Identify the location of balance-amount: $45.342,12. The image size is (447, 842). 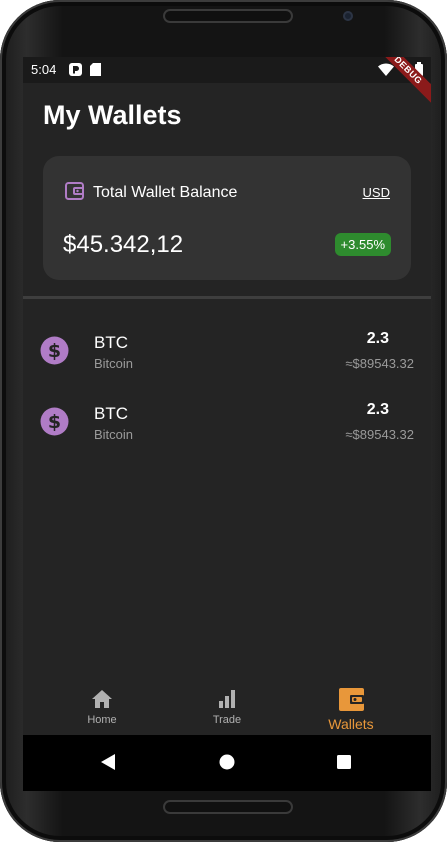
(123, 244).